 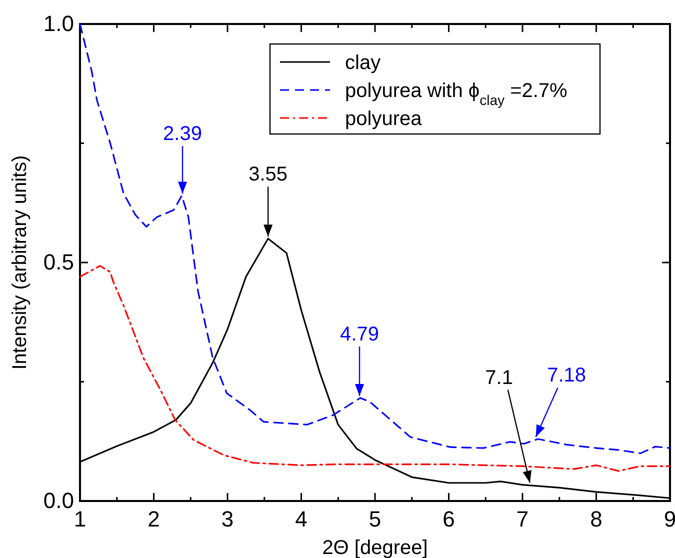 What do you see at coordinates (20, 262) in the screenshot?
I see `y-axis-title: Intensity (arbitrary units)` at bounding box center [20, 262].